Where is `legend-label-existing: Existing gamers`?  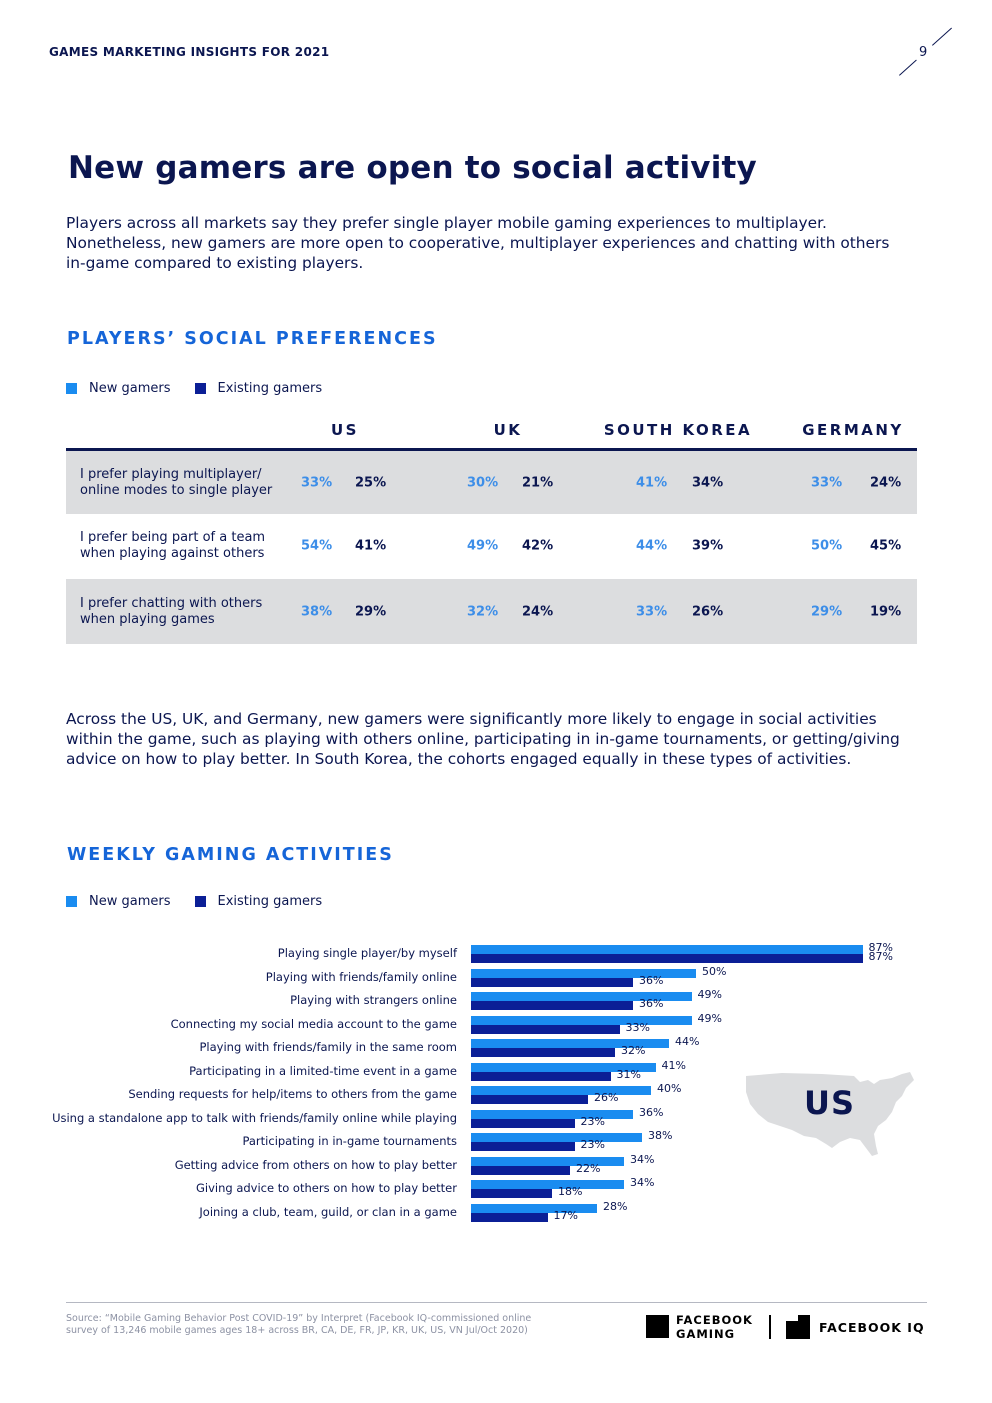
legend-label-existing: Existing gamers is located at coordinates (270, 901).